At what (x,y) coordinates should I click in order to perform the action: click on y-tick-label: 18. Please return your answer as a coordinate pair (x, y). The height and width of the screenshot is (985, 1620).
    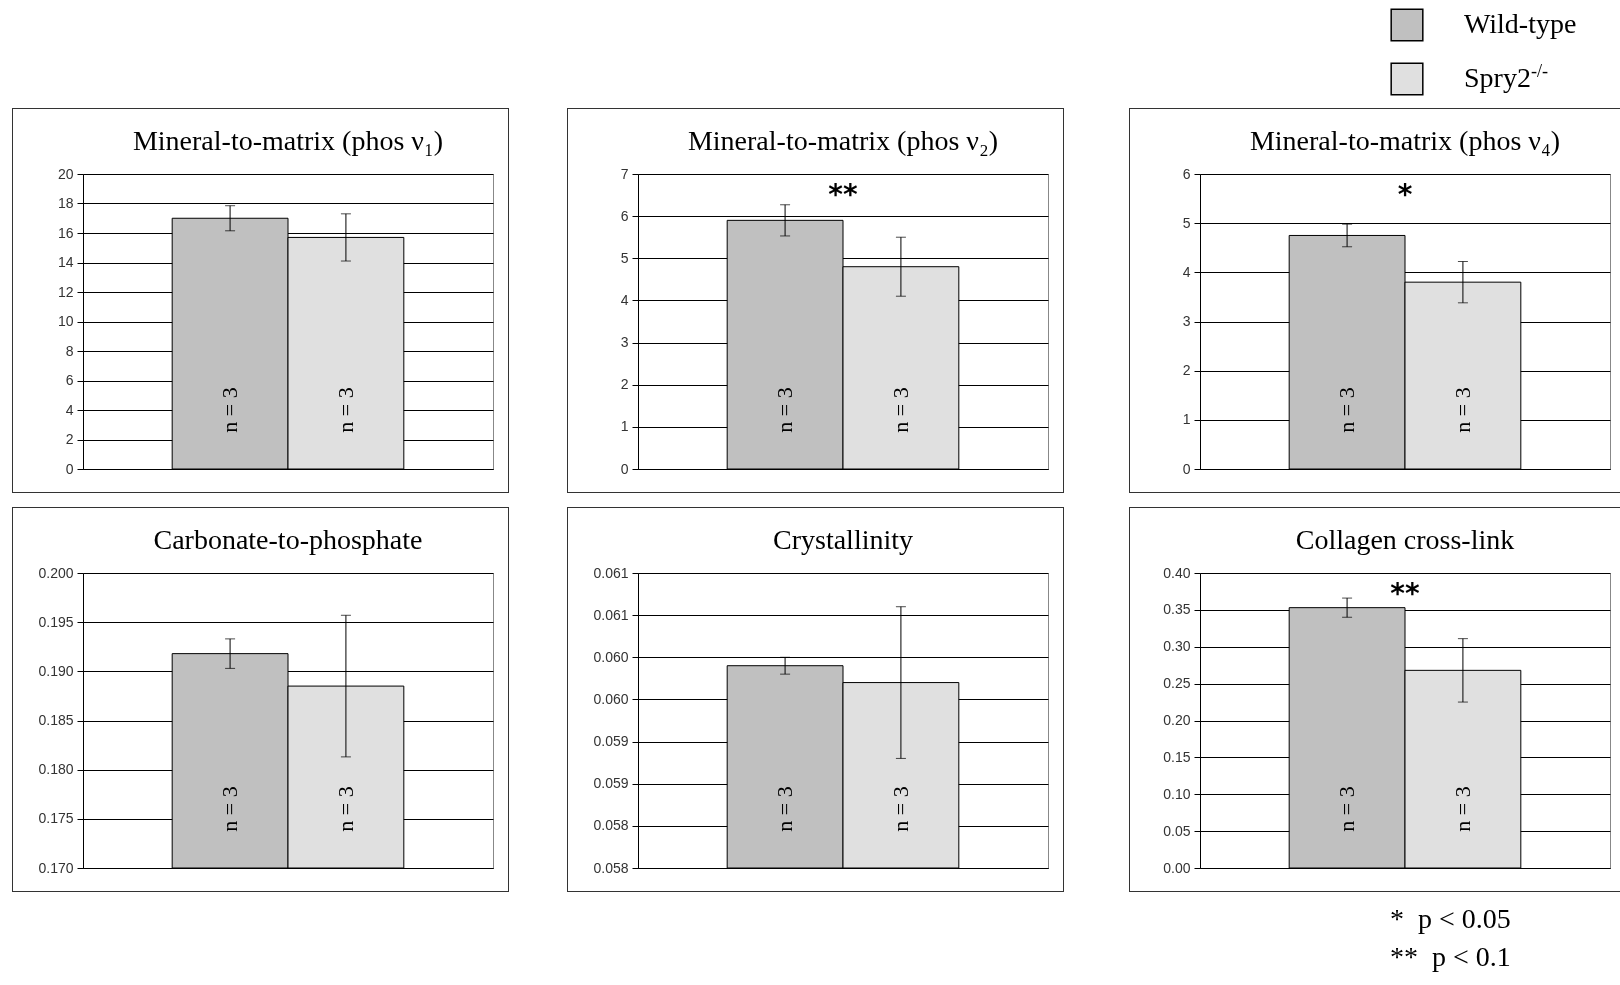
    Looking at the image, I should click on (65, 203).